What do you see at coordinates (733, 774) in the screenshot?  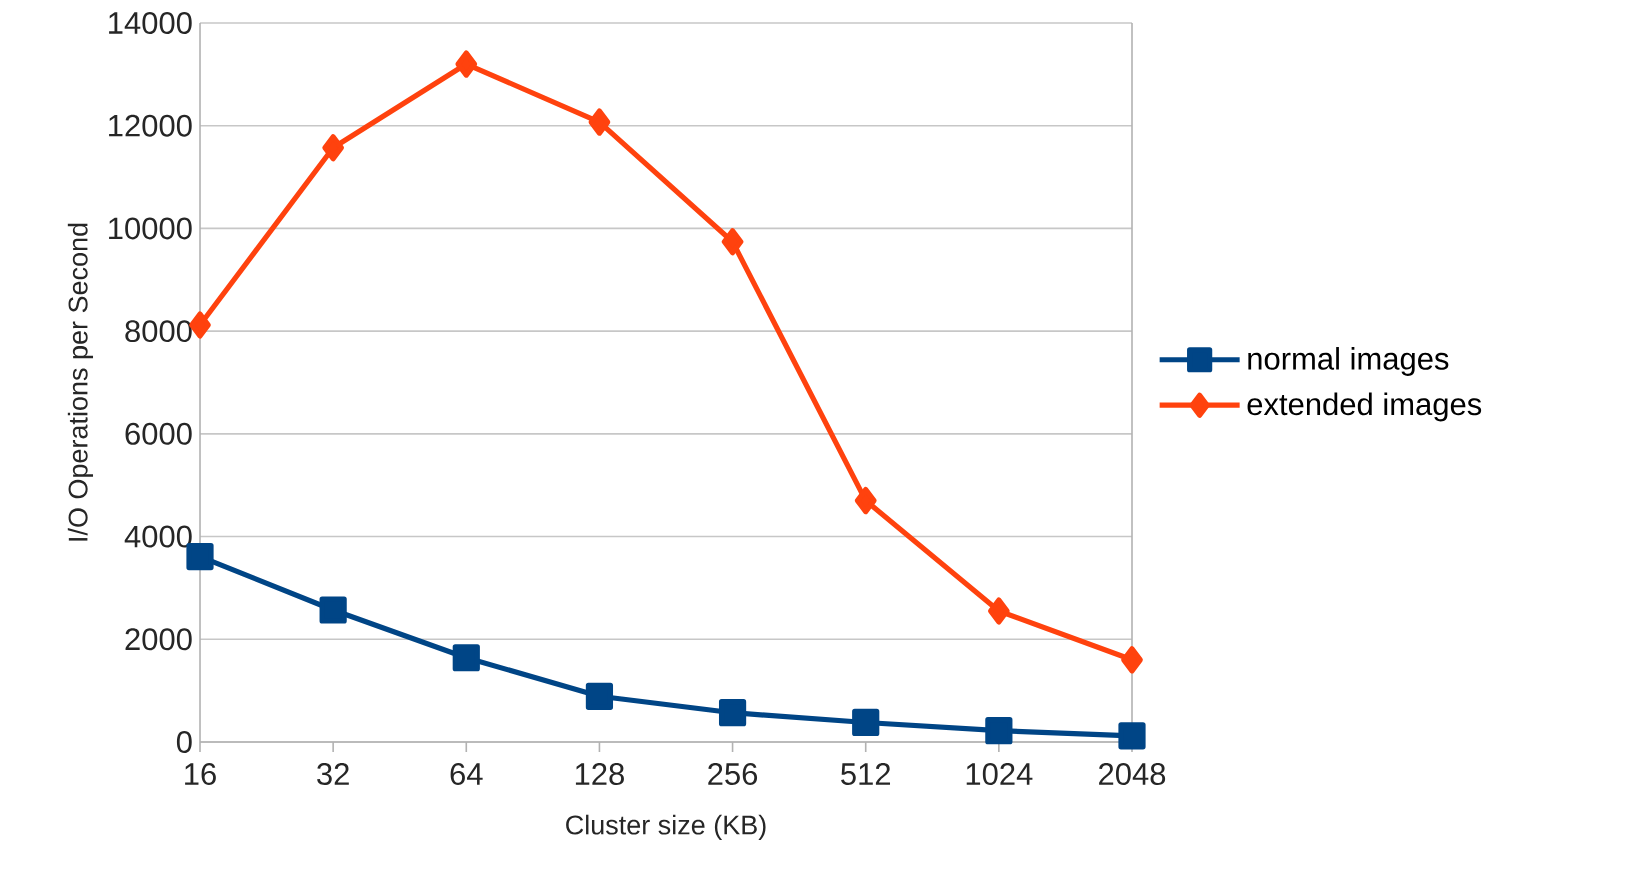 I see `x-tick-label: 256` at bounding box center [733, 774].